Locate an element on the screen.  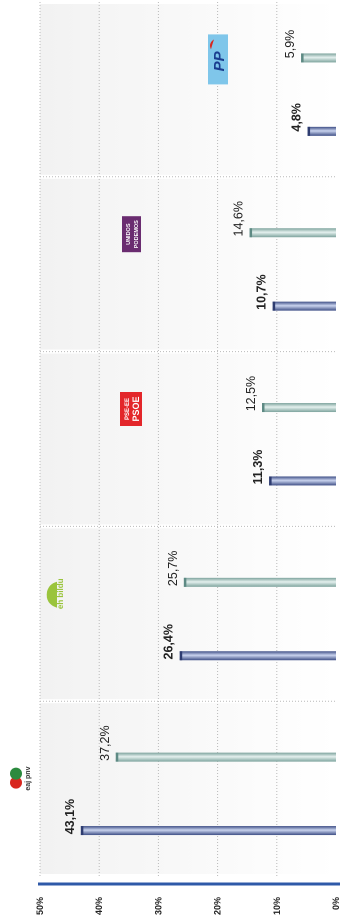
bildu-logo-shape is located at coordinates (51, 594).